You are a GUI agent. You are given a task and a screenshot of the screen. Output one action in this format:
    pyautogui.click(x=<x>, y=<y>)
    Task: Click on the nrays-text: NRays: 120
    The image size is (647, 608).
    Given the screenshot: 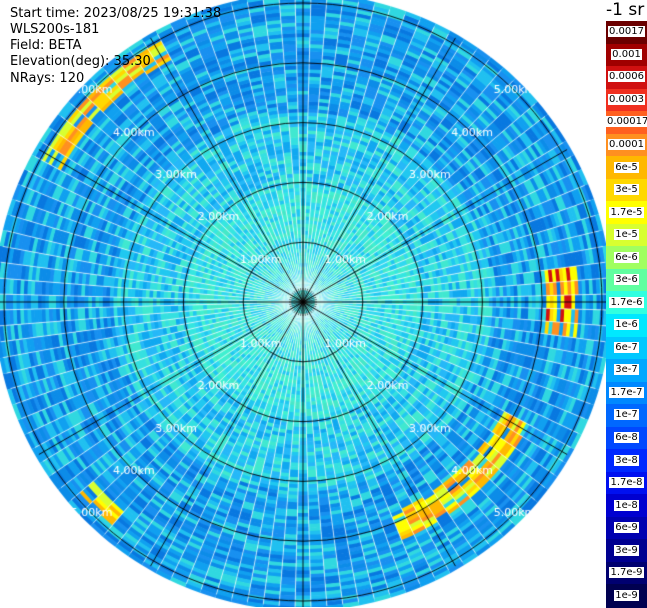 What is the action you would take?
    pyautogui.click(x=47, y=78)
    